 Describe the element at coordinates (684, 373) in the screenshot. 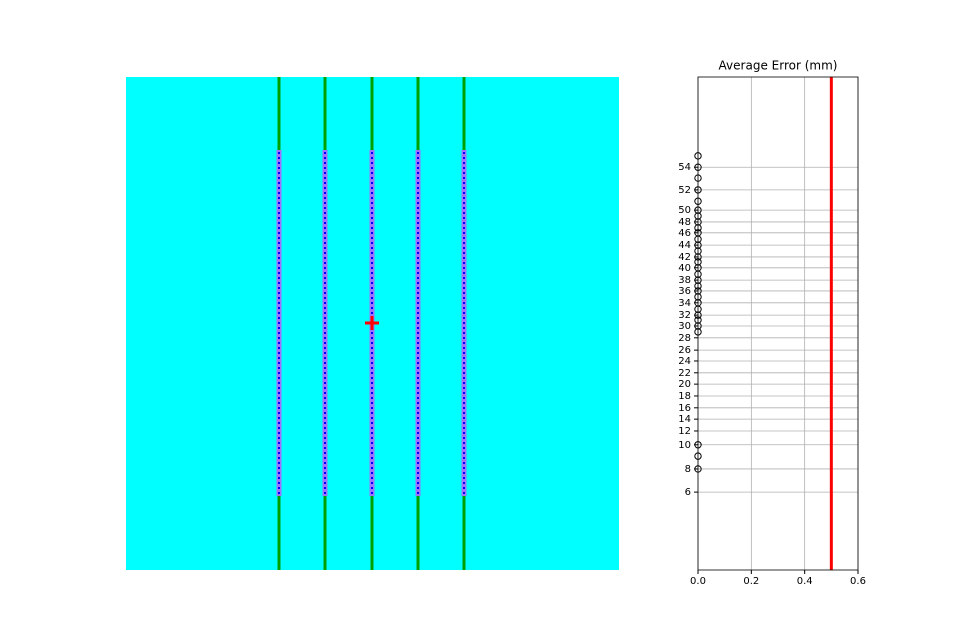

I see `y-tick-label: 22` at that location.